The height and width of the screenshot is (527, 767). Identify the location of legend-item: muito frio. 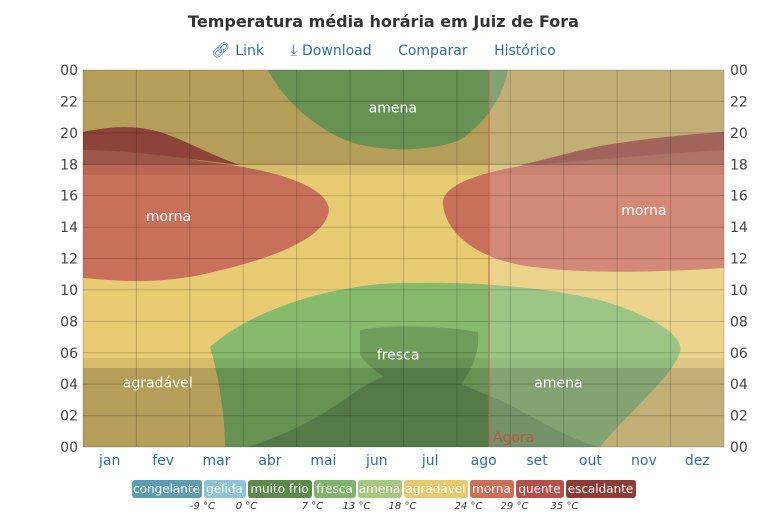
(279, 489).